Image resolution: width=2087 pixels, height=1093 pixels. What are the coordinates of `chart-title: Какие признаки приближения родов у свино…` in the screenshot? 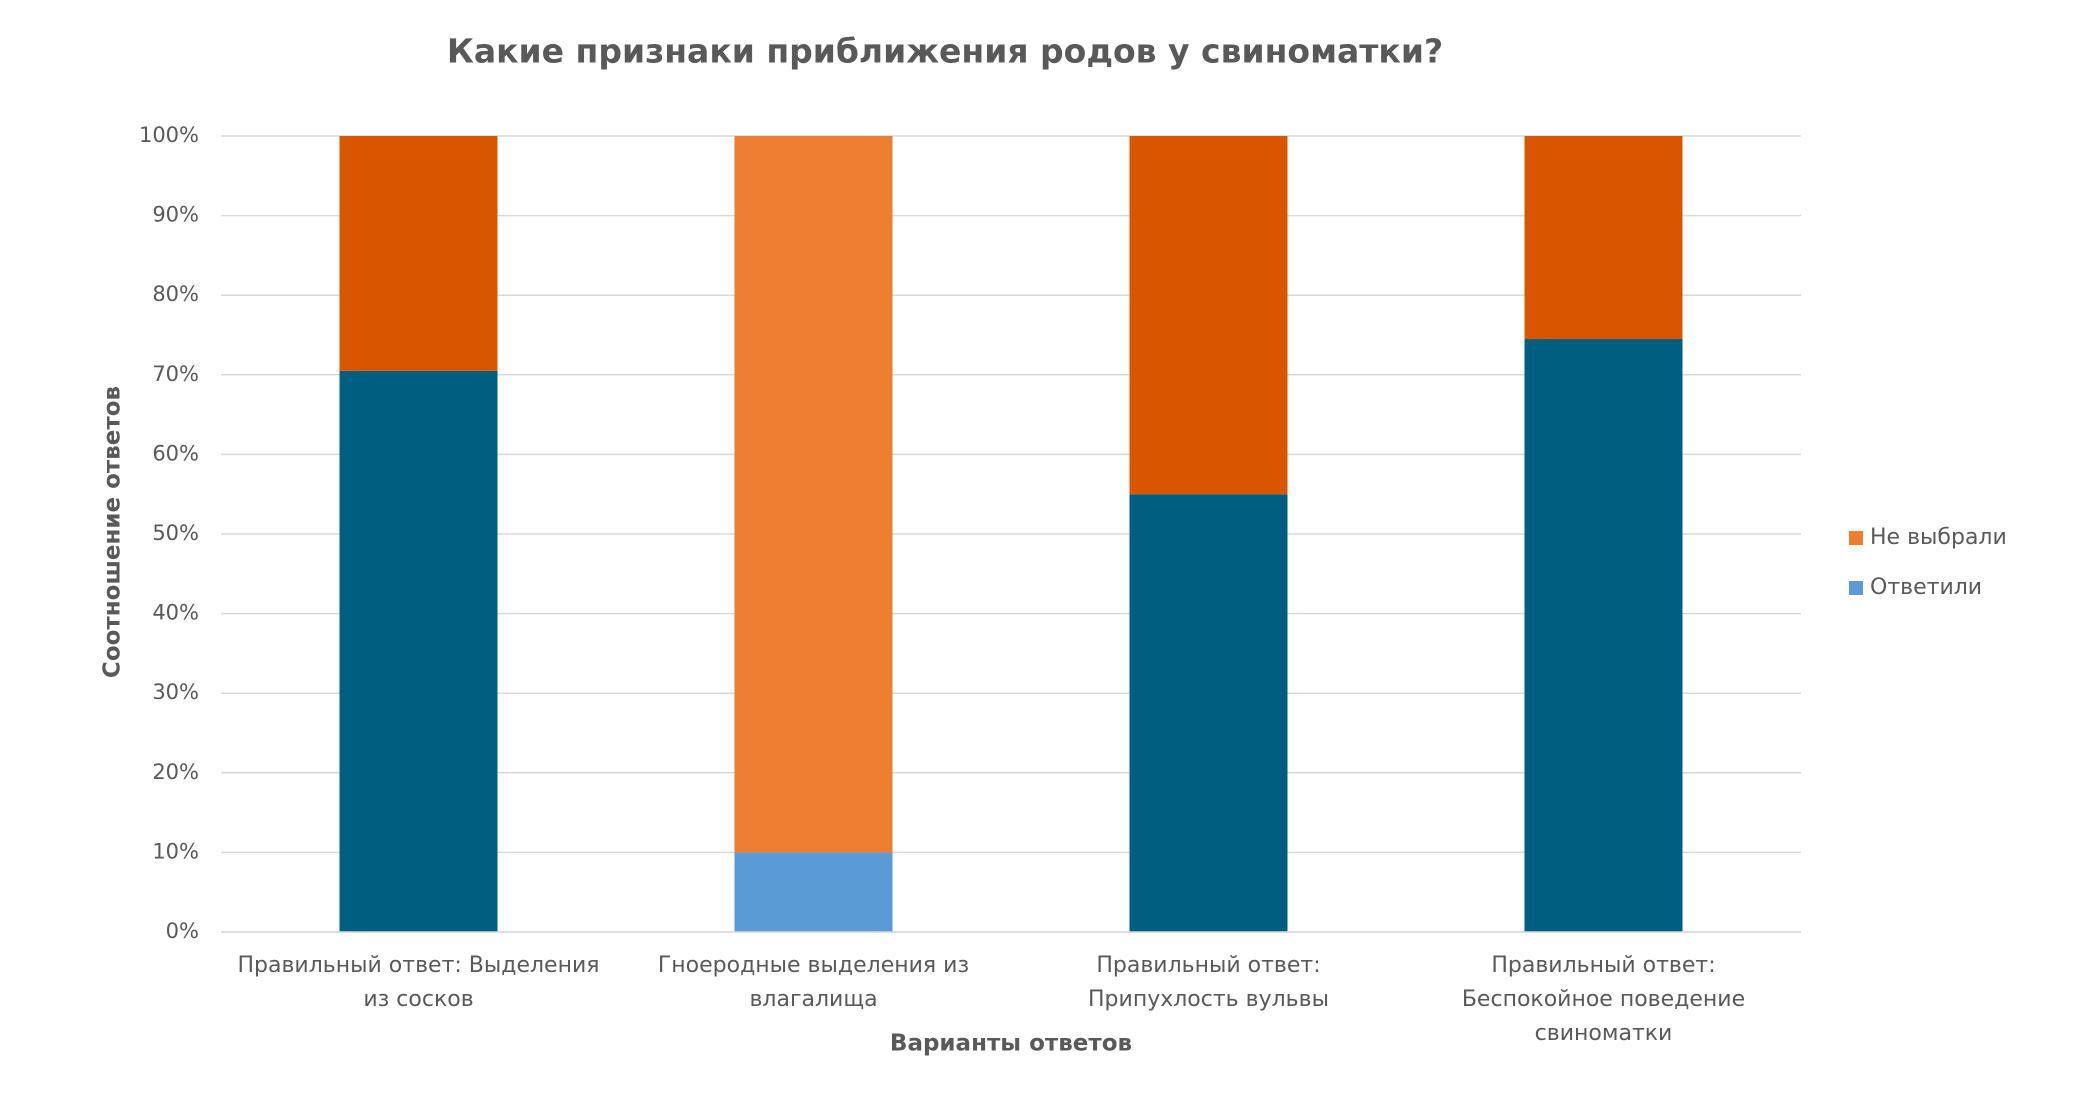 It's located at (945, 51).